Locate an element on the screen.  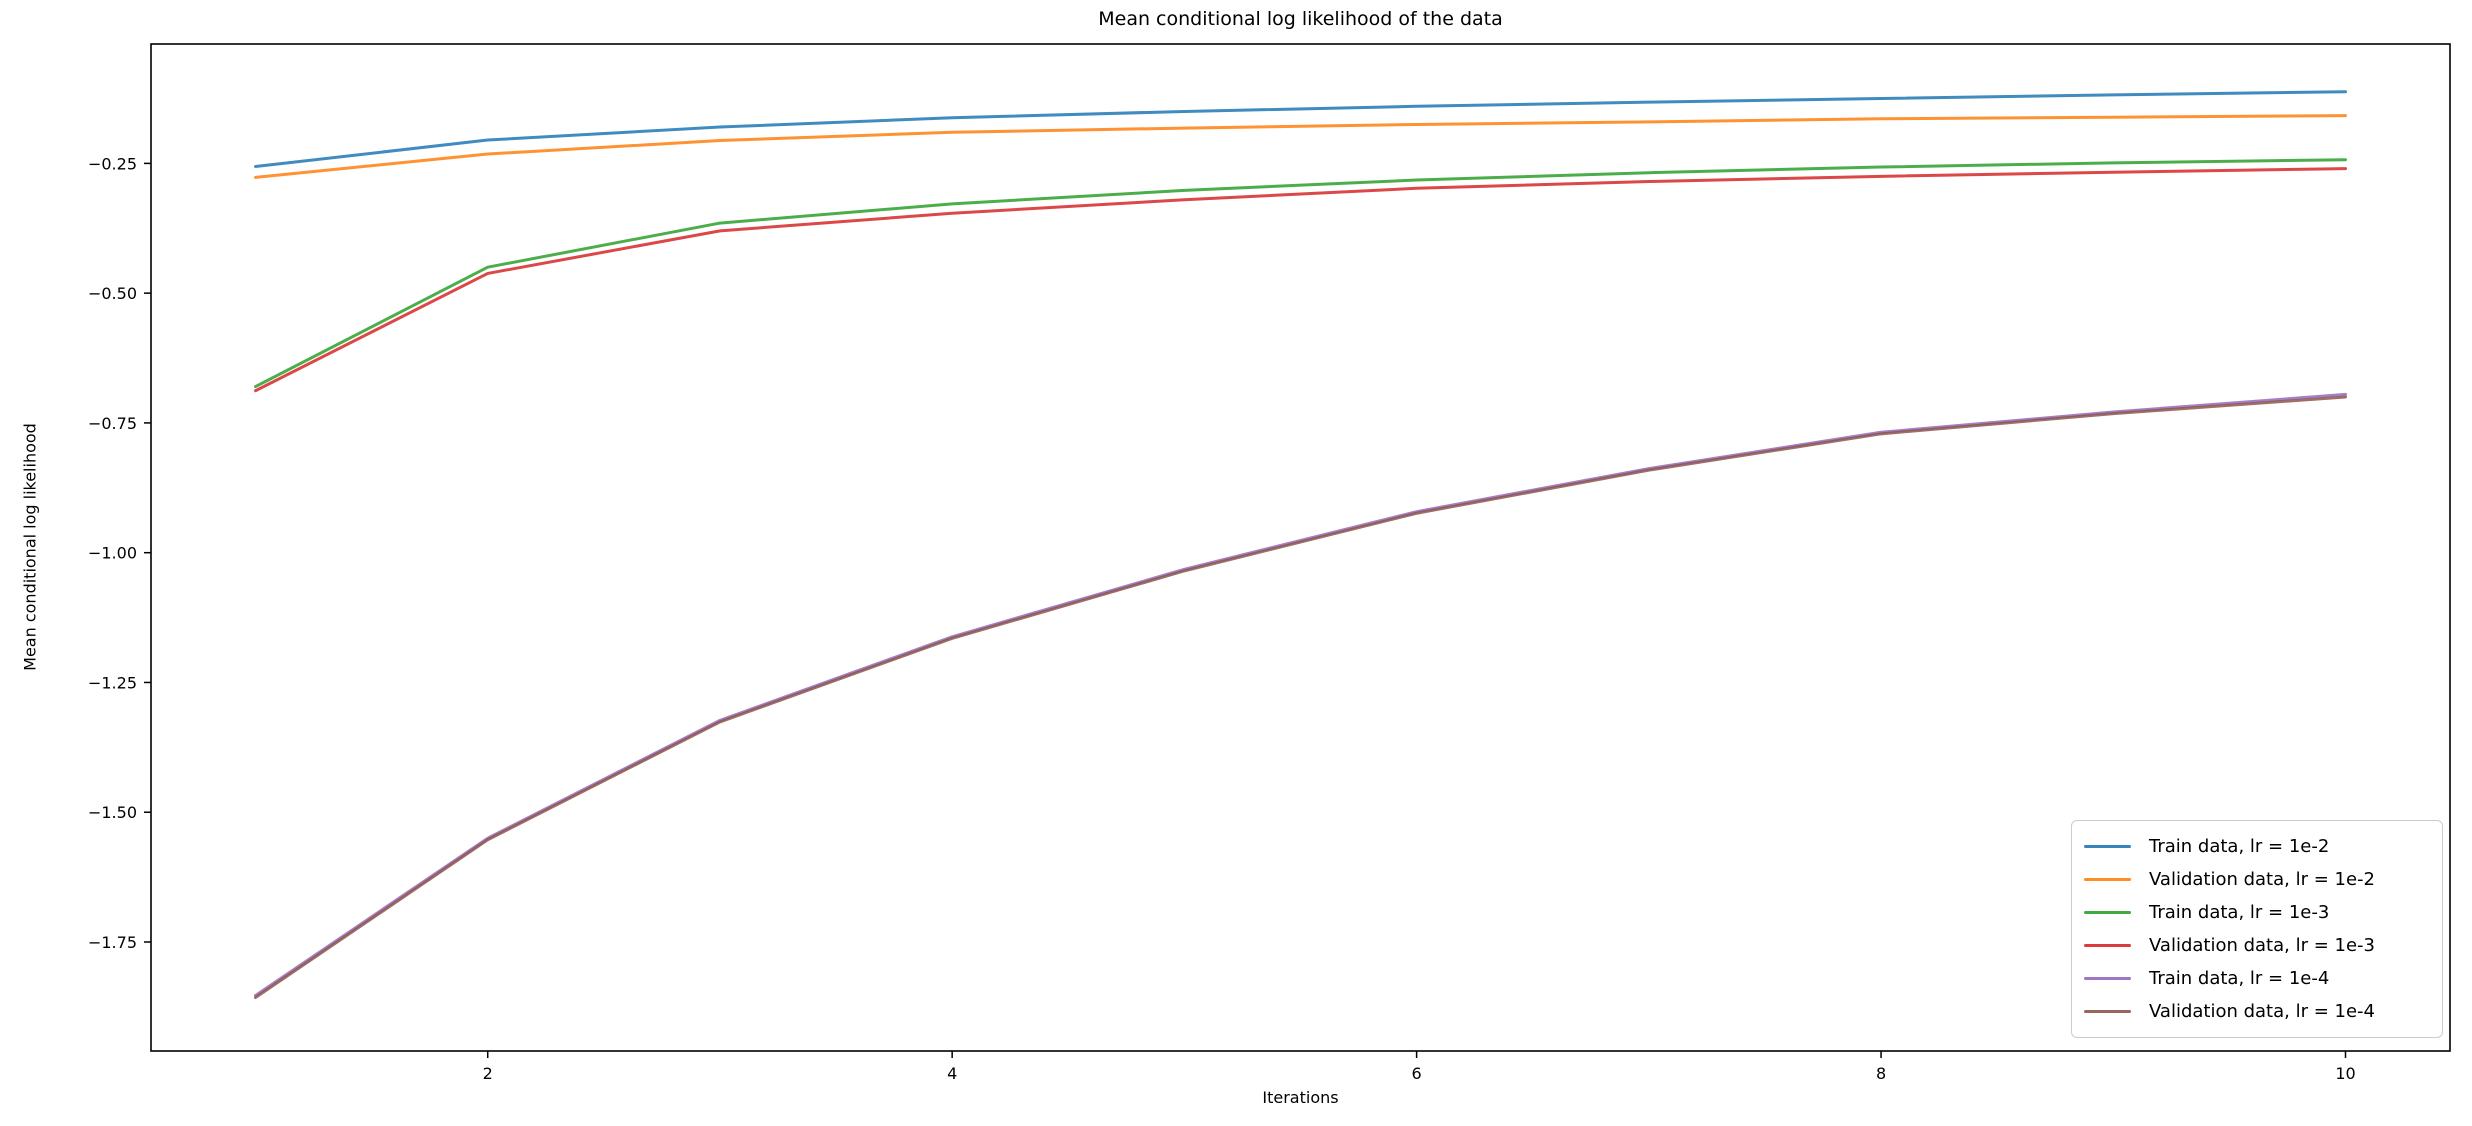
y-tick-label: −1.50 is located at coordinates (112, 812).